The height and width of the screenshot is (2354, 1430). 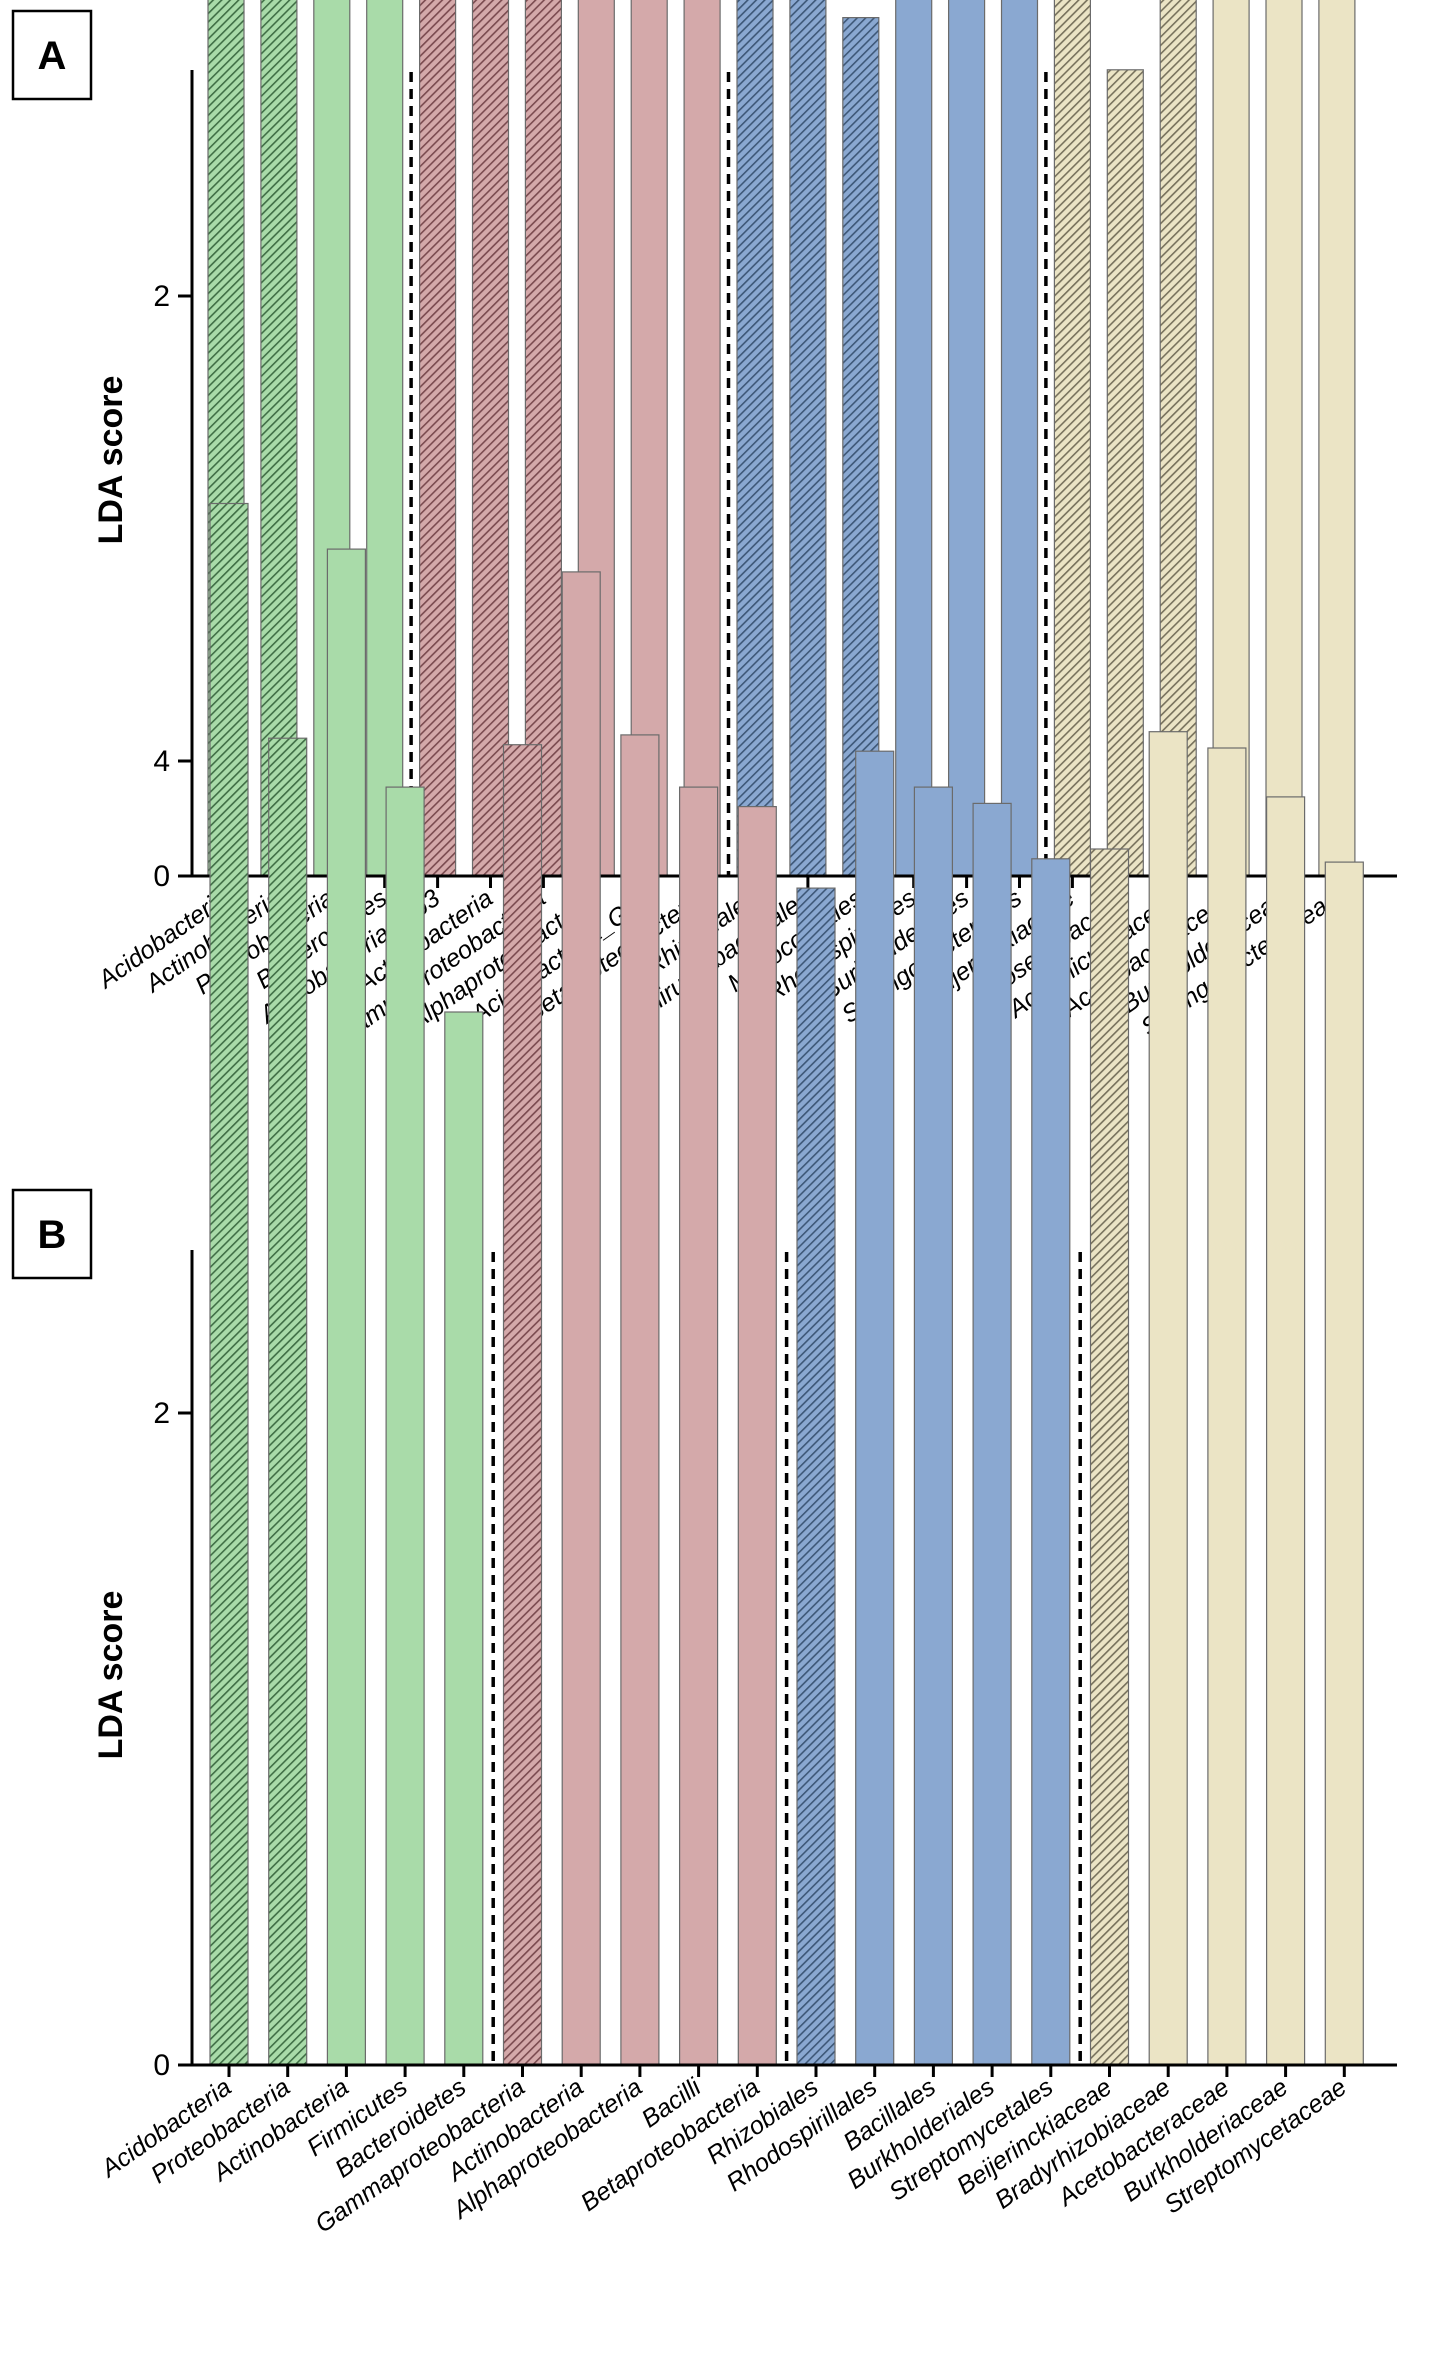 What do you see at coordinates (161, 876) in the screenshot?
I see `panel-a-y-tick-label-0: 0` at bounding box center [161, 876].